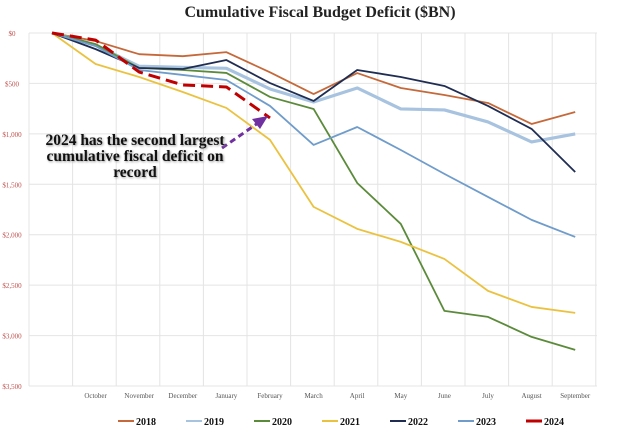 The height and width of the screenshot is (435, 640). What do you see at coordinates (575, 396) in the screenshot?
I see `x-tick-label: September` at bounding box center [575, 396].